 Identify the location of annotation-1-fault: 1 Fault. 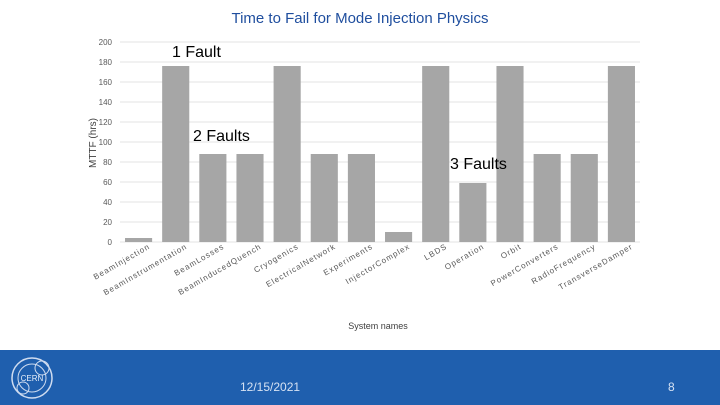
(196, 52).